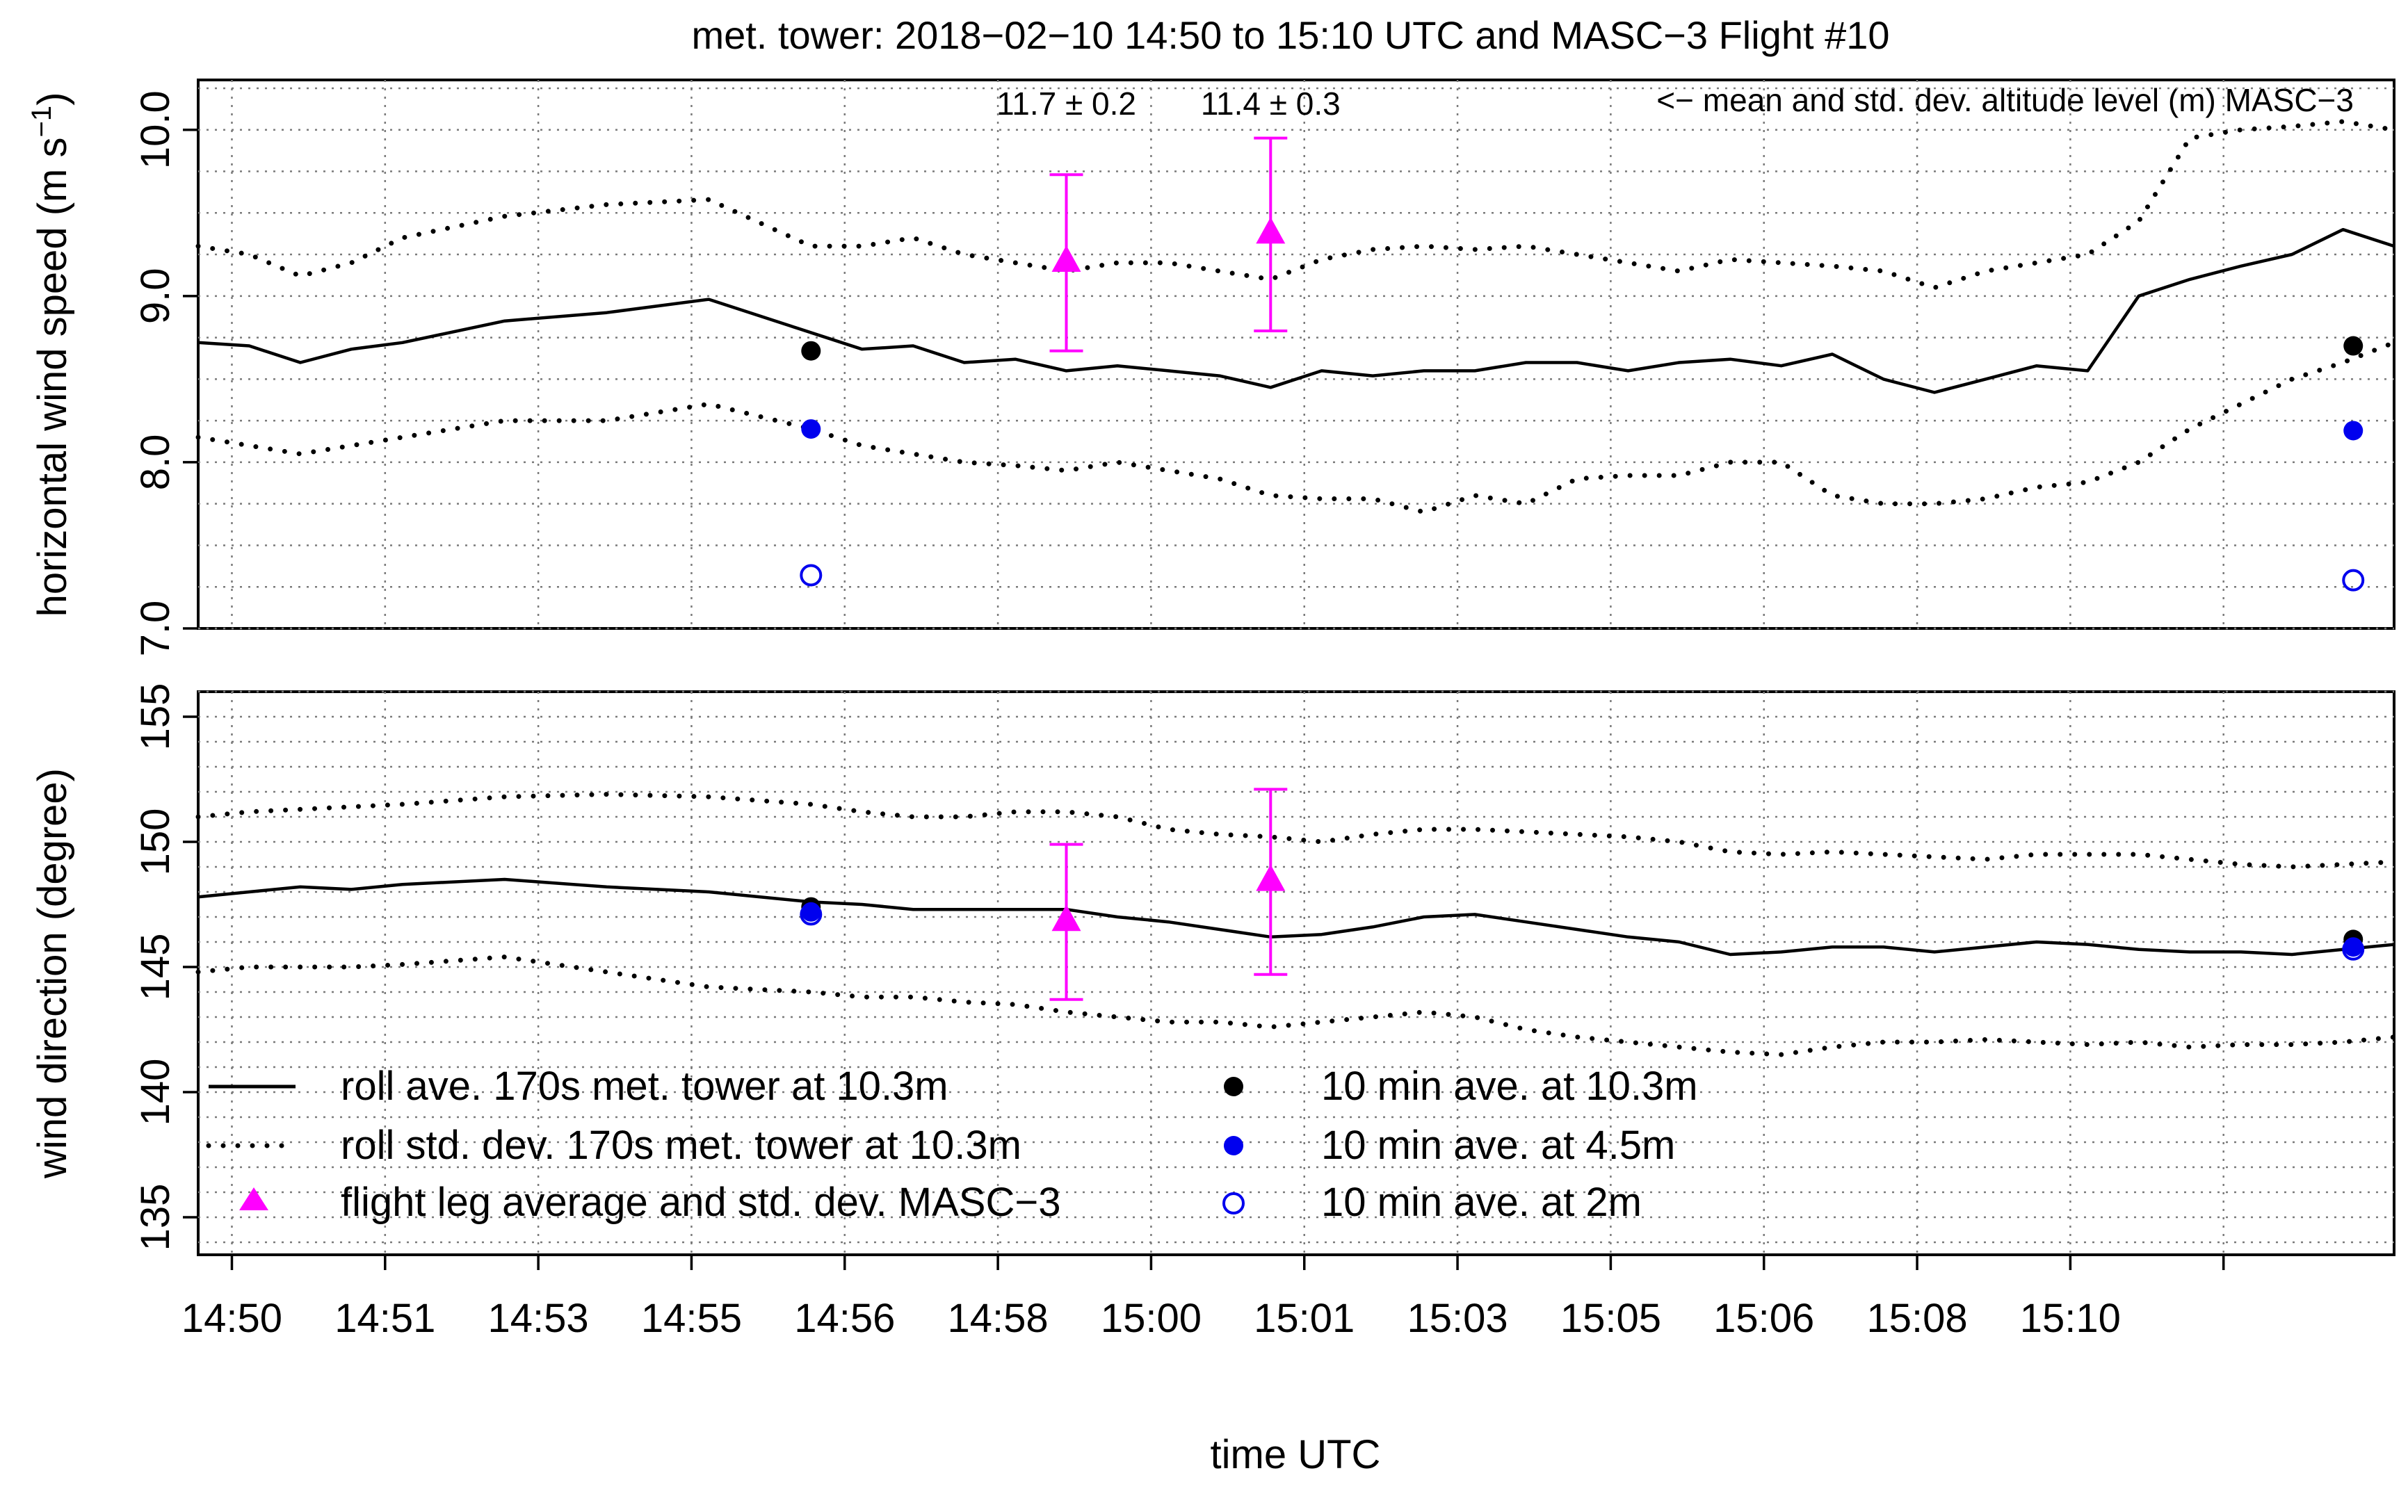 This screenshot has height=1512, width=2408. Describe the element at coordinates (999, 1318) in the screenshot. I see `x-tick-label: 14:58` at that location.